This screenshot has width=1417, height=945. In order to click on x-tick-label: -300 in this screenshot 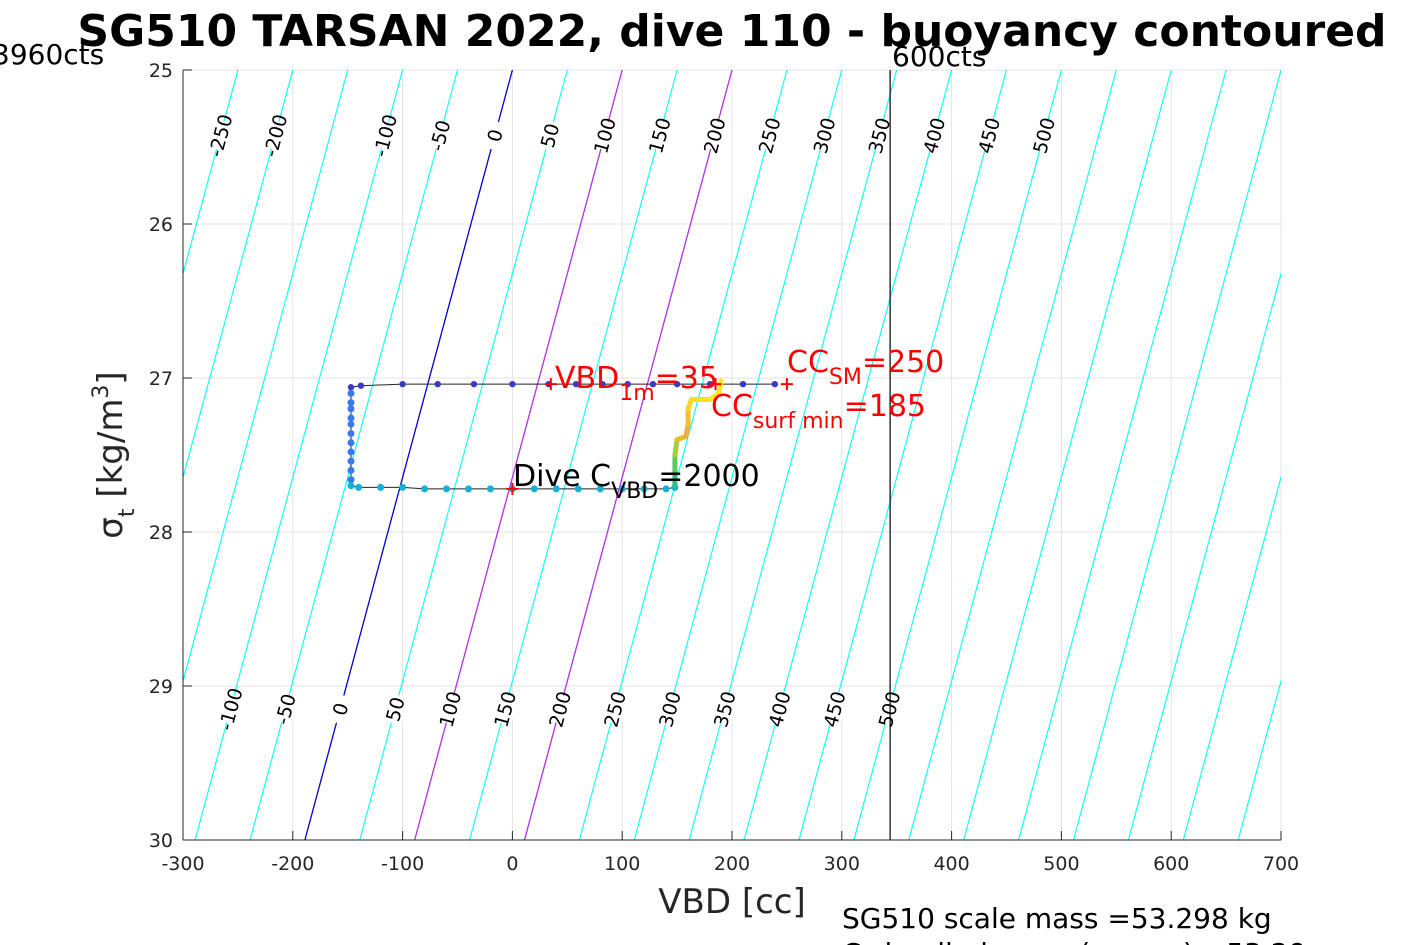, I will do `click(182, 864)`.